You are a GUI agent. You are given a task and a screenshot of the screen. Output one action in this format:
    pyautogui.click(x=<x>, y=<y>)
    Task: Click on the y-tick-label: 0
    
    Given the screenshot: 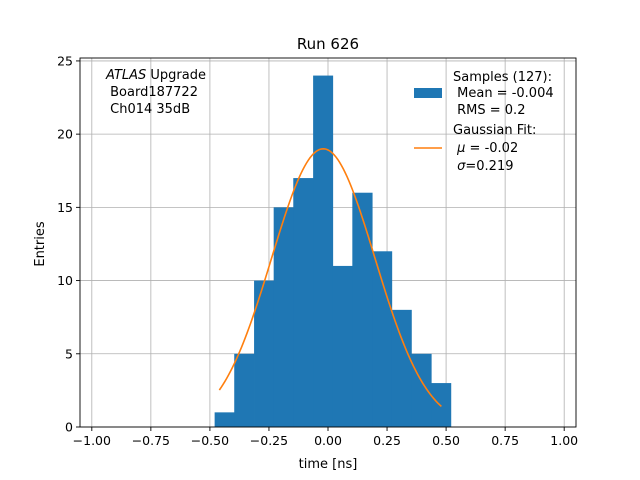 What is the action you would take?
    pyautogui.click(x=69, y=427)
    